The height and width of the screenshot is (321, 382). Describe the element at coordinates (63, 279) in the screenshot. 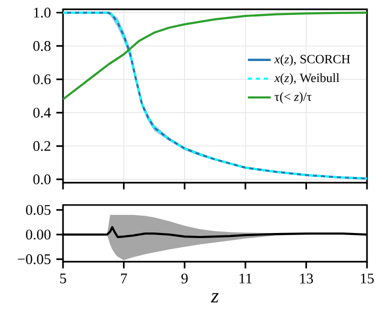

I see `x-tick-label: 5` at that location.